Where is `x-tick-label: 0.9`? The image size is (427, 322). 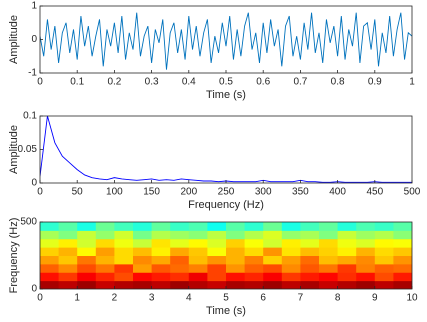
x-tick-label: 0.9 is located at coordinates (375, 82).